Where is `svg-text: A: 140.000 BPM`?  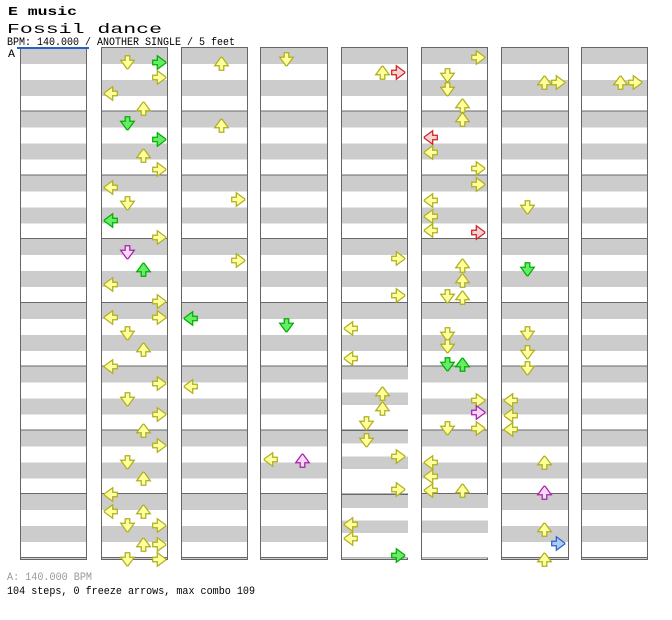 svg-text: A: 140.000 BPM is located at coordinates (49, 578).